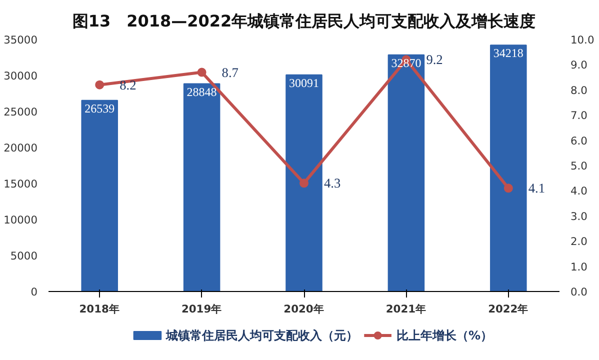 This screenshot has height=360, width=599. Describe the element at coordinates (304, 21) in the screenshot. I see `chart-title: 图13 2018—2022年城镇常住居民人均可支配收入及增长速度` at that location.